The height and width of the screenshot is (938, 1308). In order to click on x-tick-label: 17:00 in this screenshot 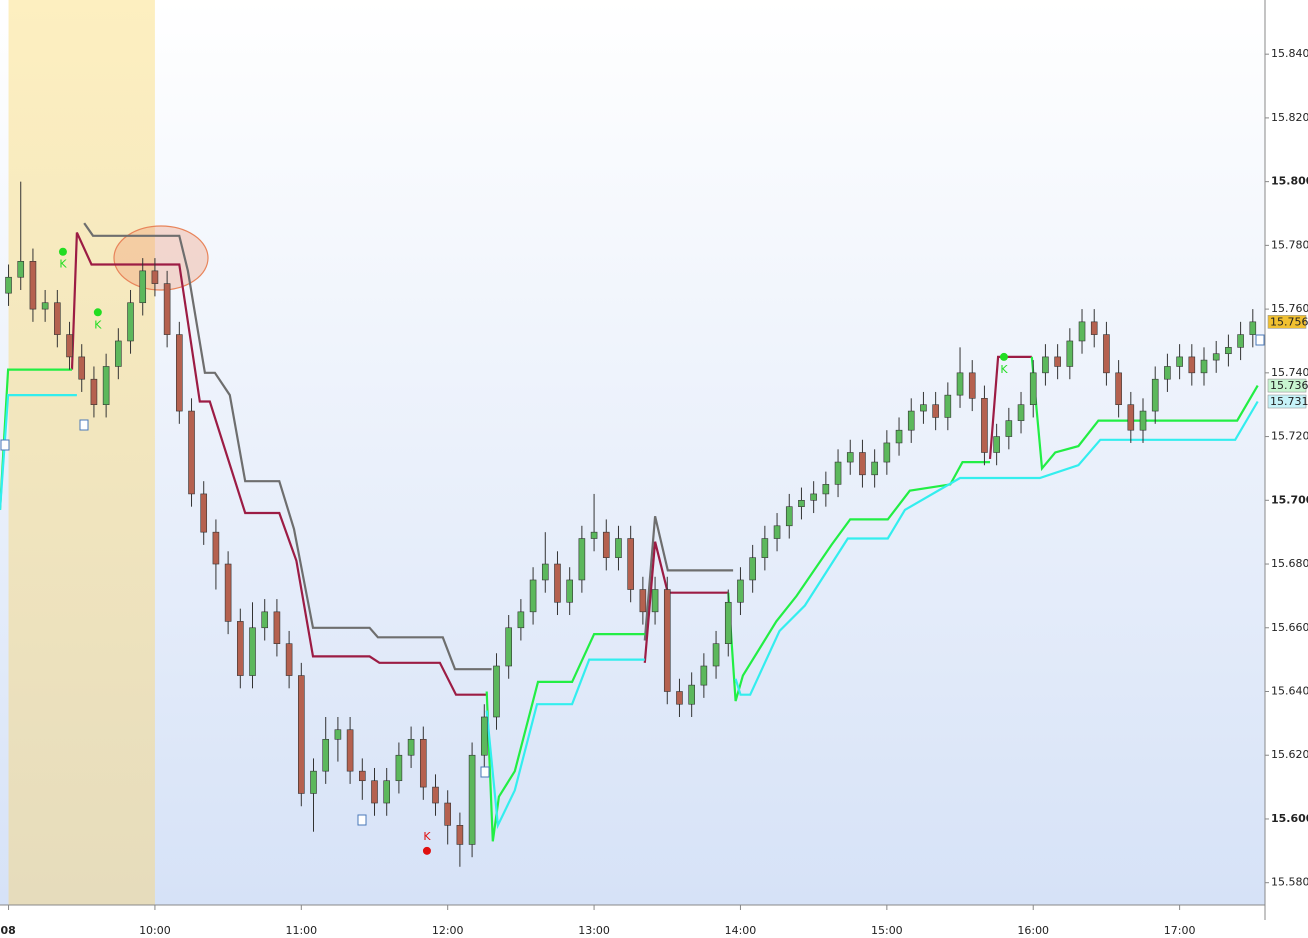, I will do `click(1180, 930)`.